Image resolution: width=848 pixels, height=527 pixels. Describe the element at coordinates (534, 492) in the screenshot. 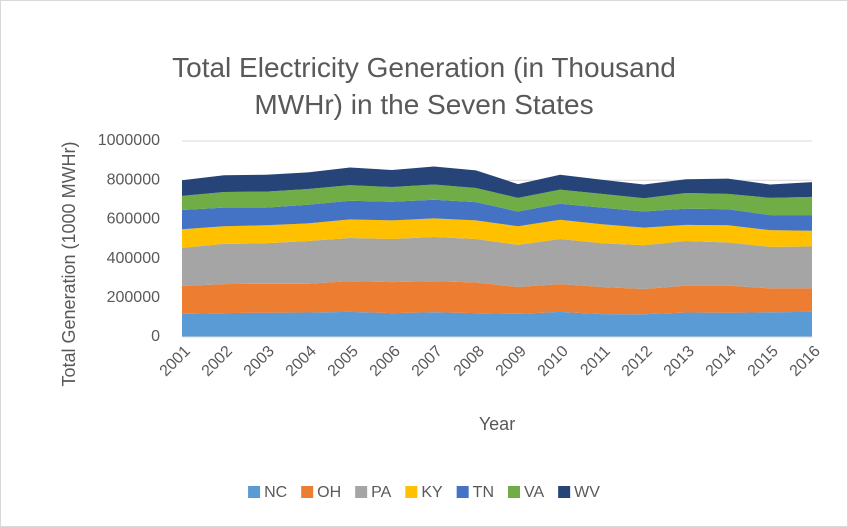

I see `legend-label: VA` at that location.